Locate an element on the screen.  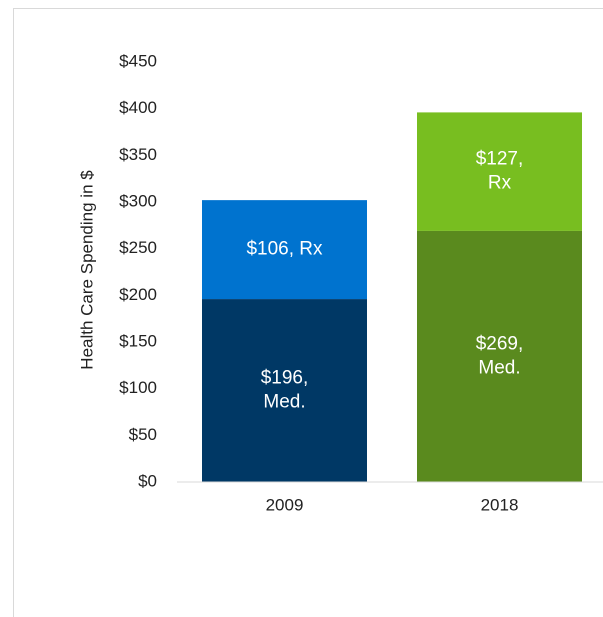
y-tick-label: $150 is located at coordinates (138, 340).